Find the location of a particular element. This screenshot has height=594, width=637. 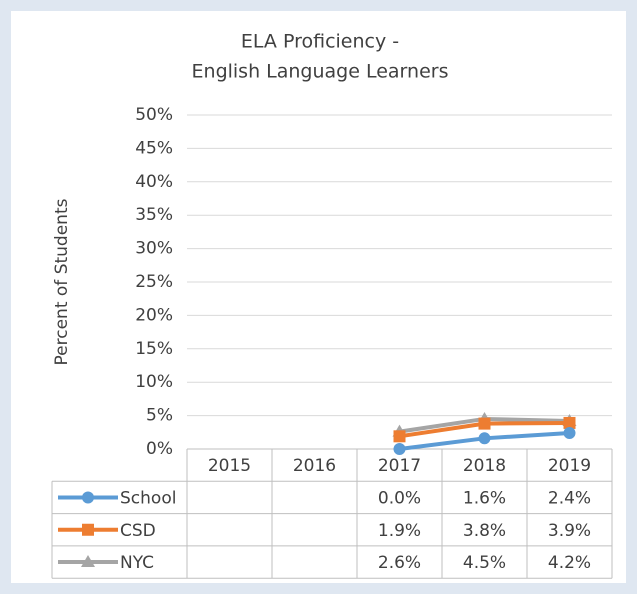

y-tick-label: 20% is located at coordinates (154, 315).